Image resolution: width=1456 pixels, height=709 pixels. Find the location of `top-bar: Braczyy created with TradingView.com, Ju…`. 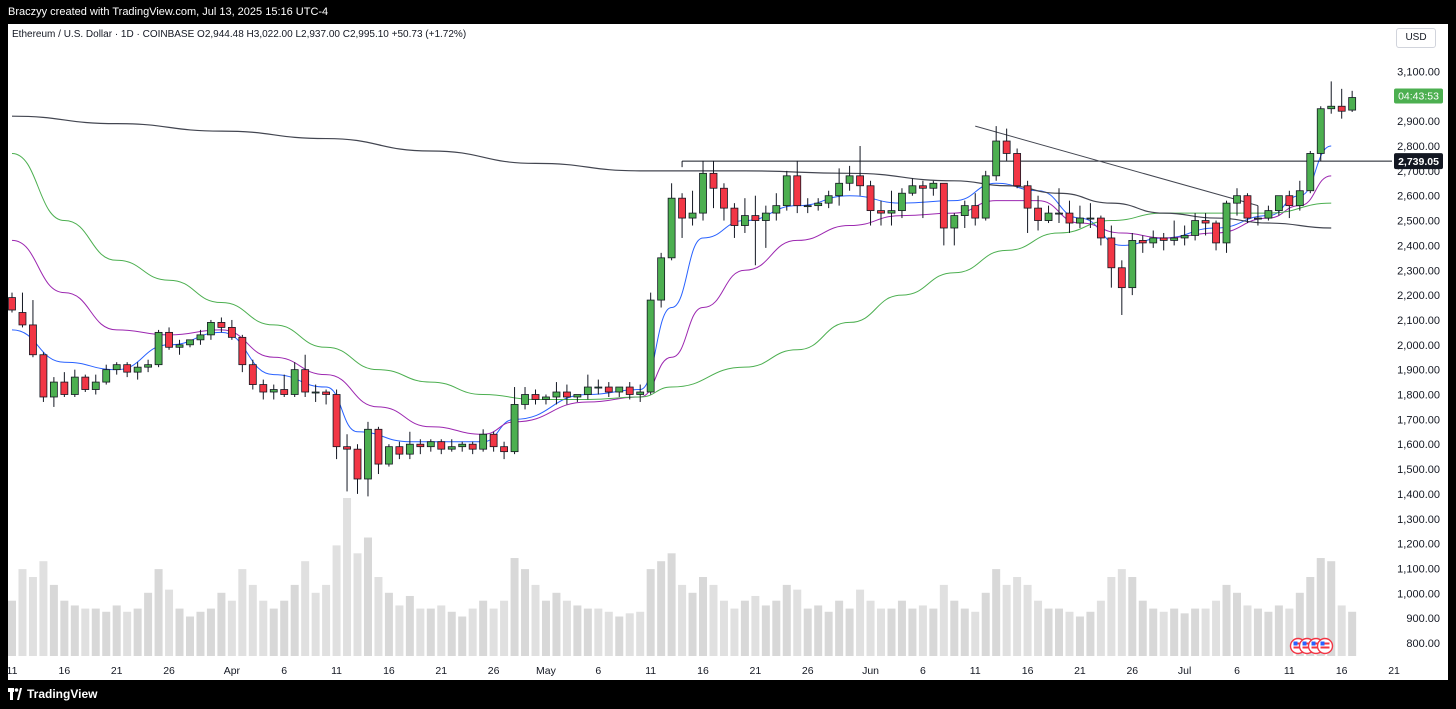

top-bar: Braczyy created with TradingView.com, Ju… is located at coordinates (728, 12).